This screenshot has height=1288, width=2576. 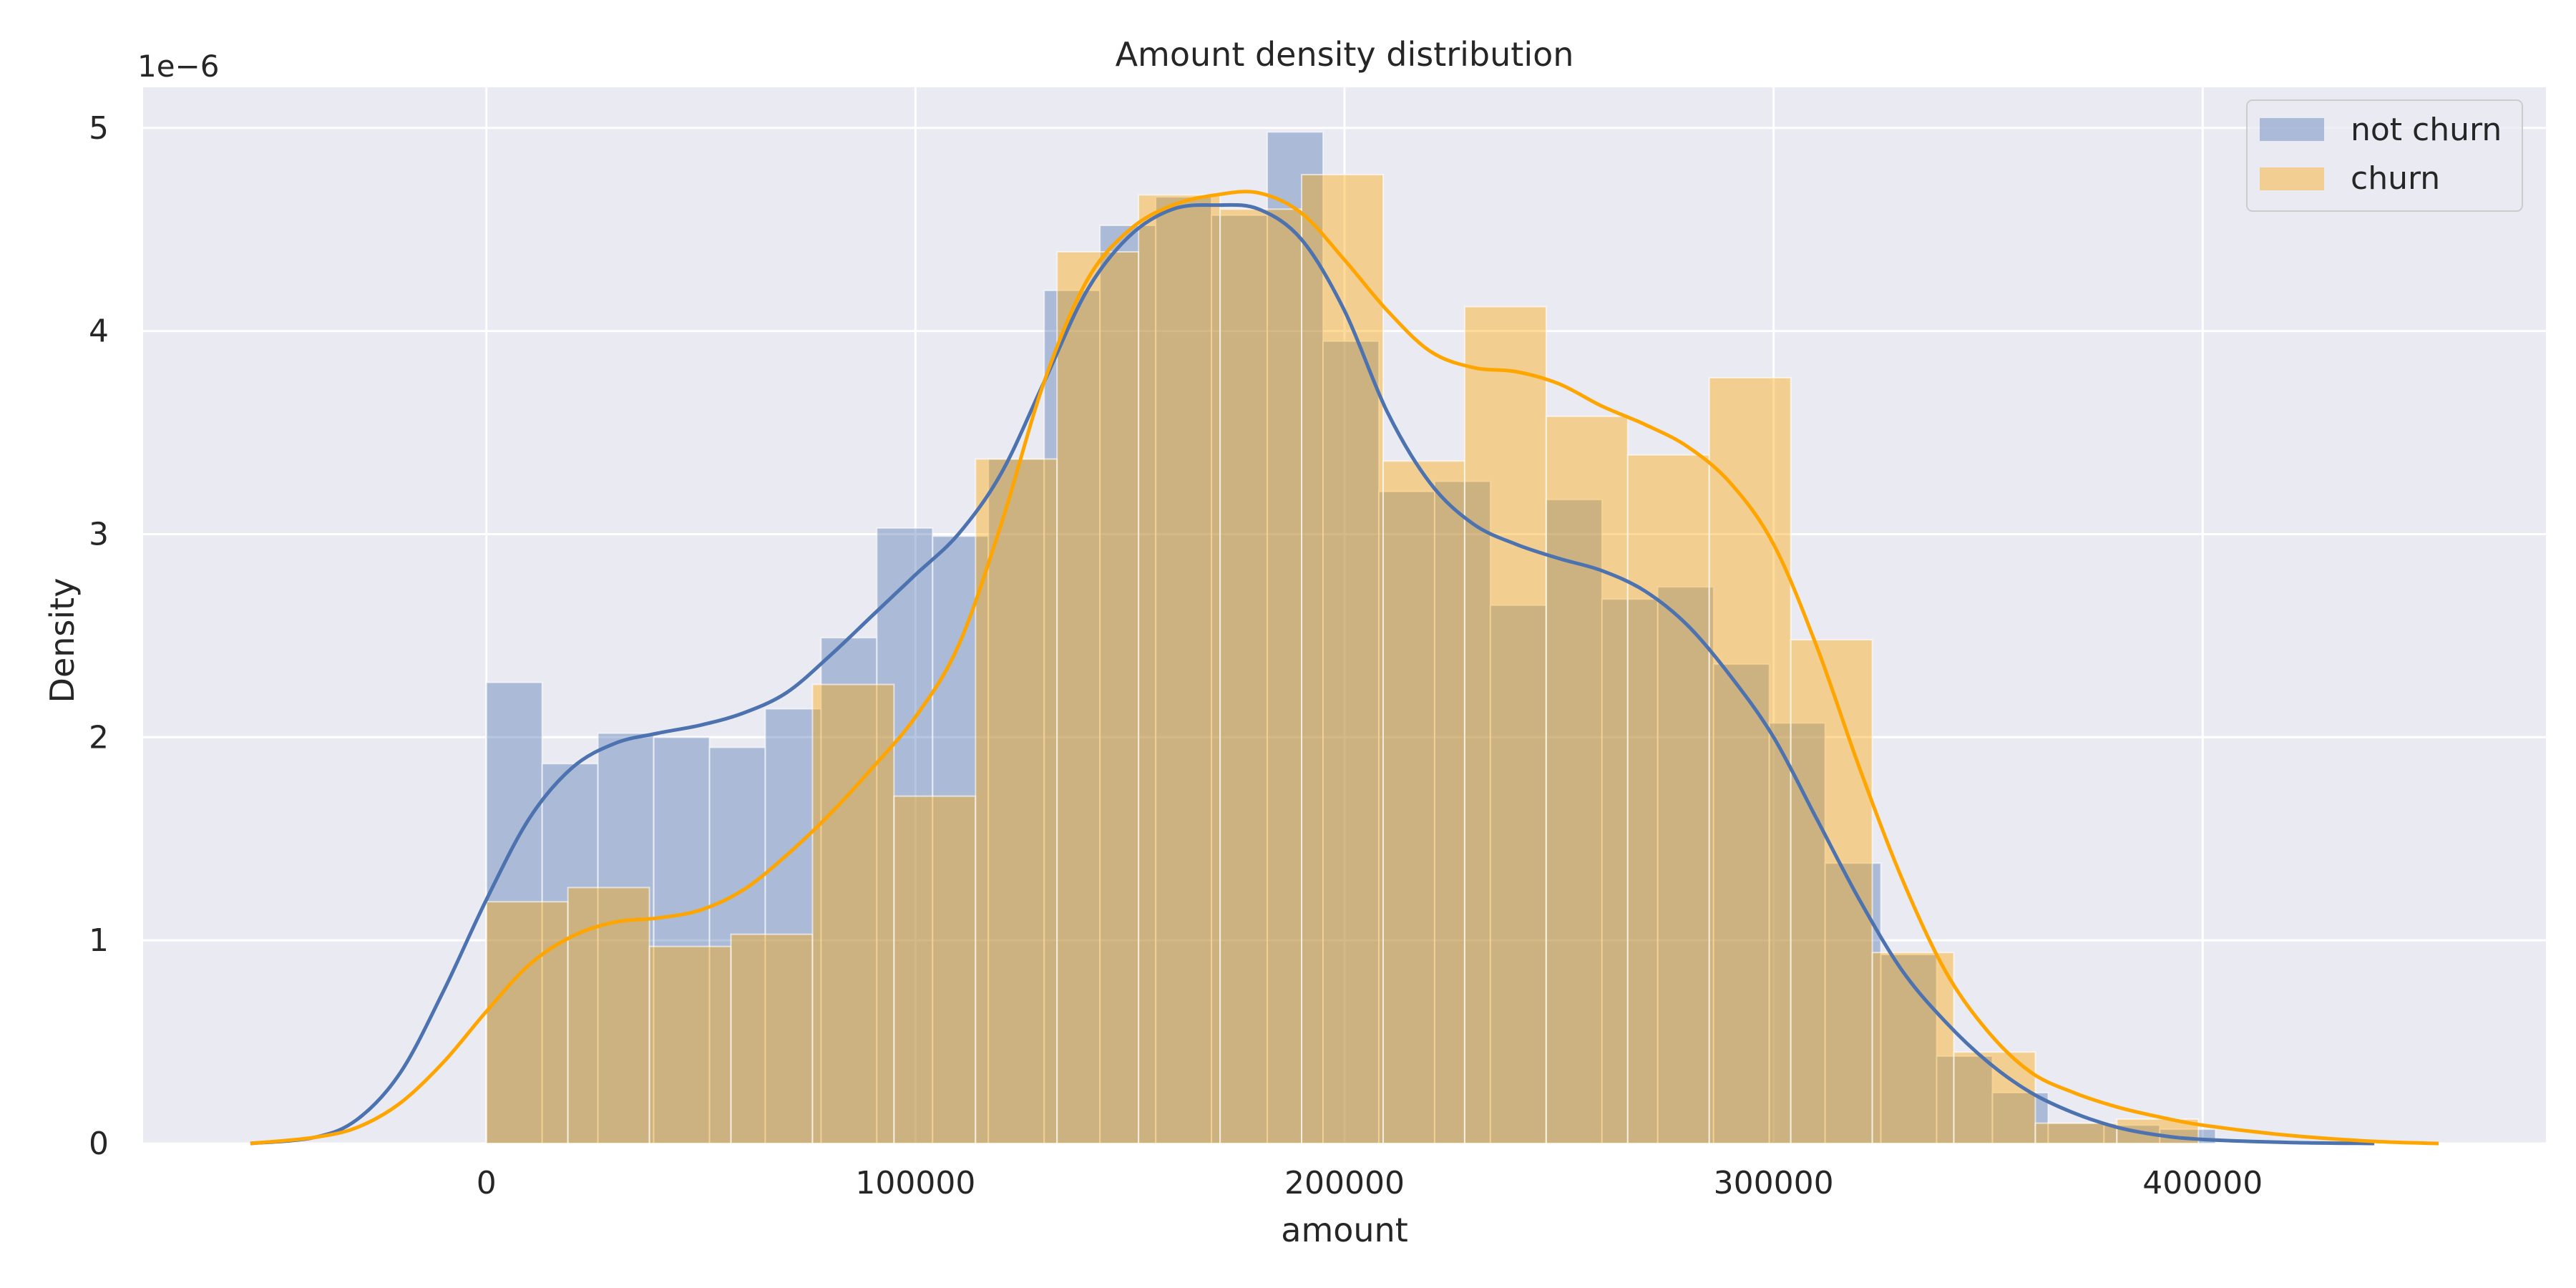 What do you see at coordinates (99, 331) in the screenshot?
I see `y-tick-label-4: 4` at bounding box center [99, 331].